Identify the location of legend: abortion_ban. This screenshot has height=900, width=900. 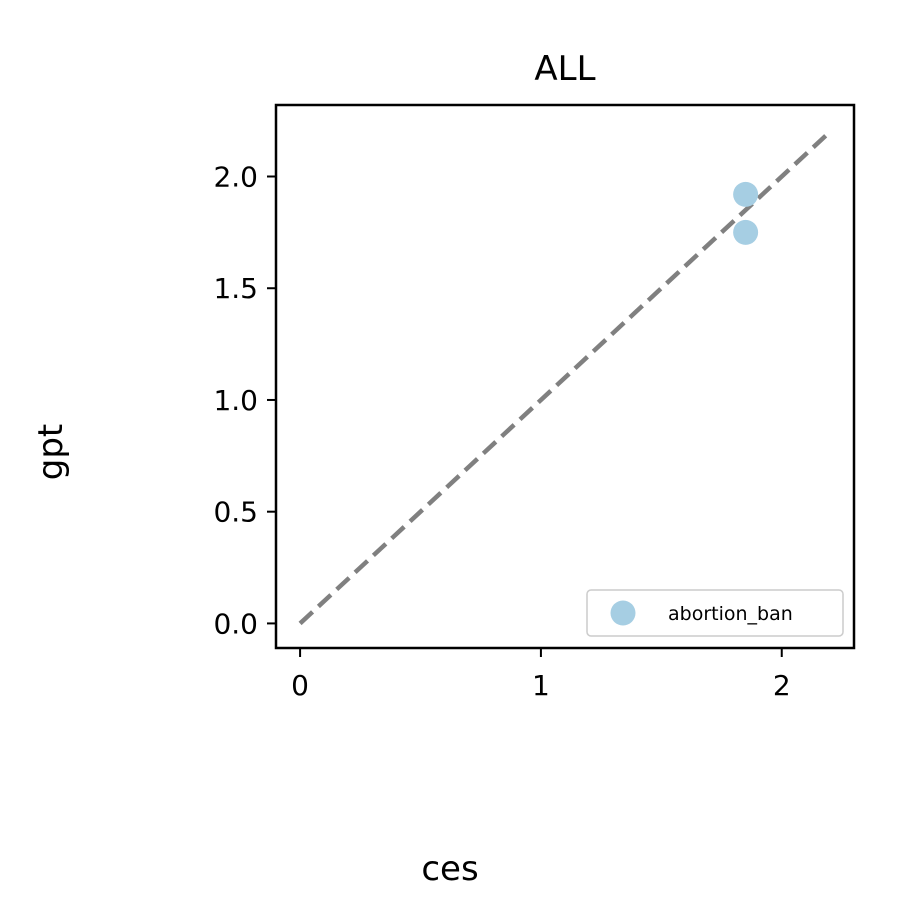
(715, 613).